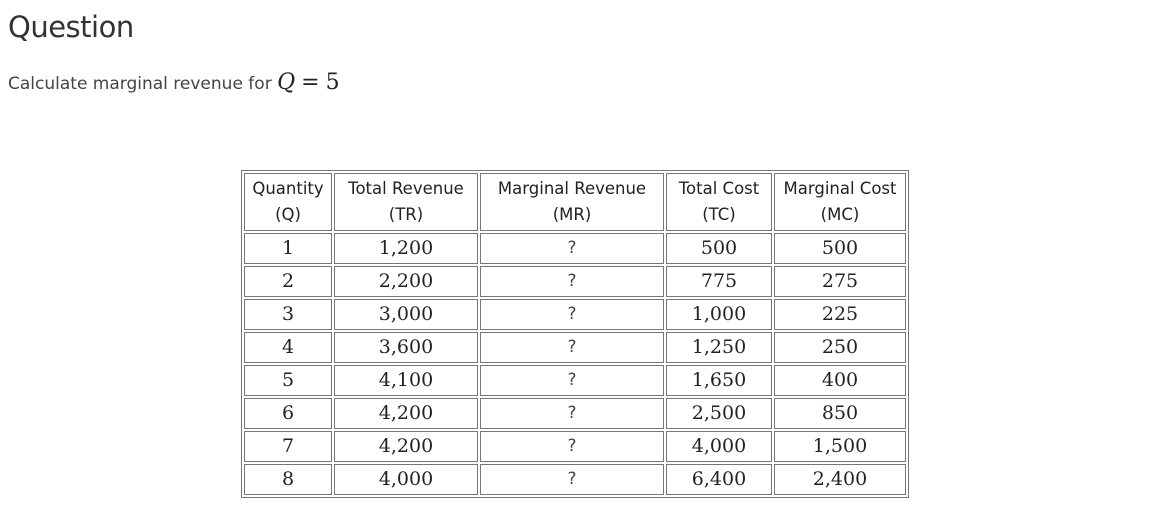  I want to click on cell-quantity: 1, so click(288, 248).